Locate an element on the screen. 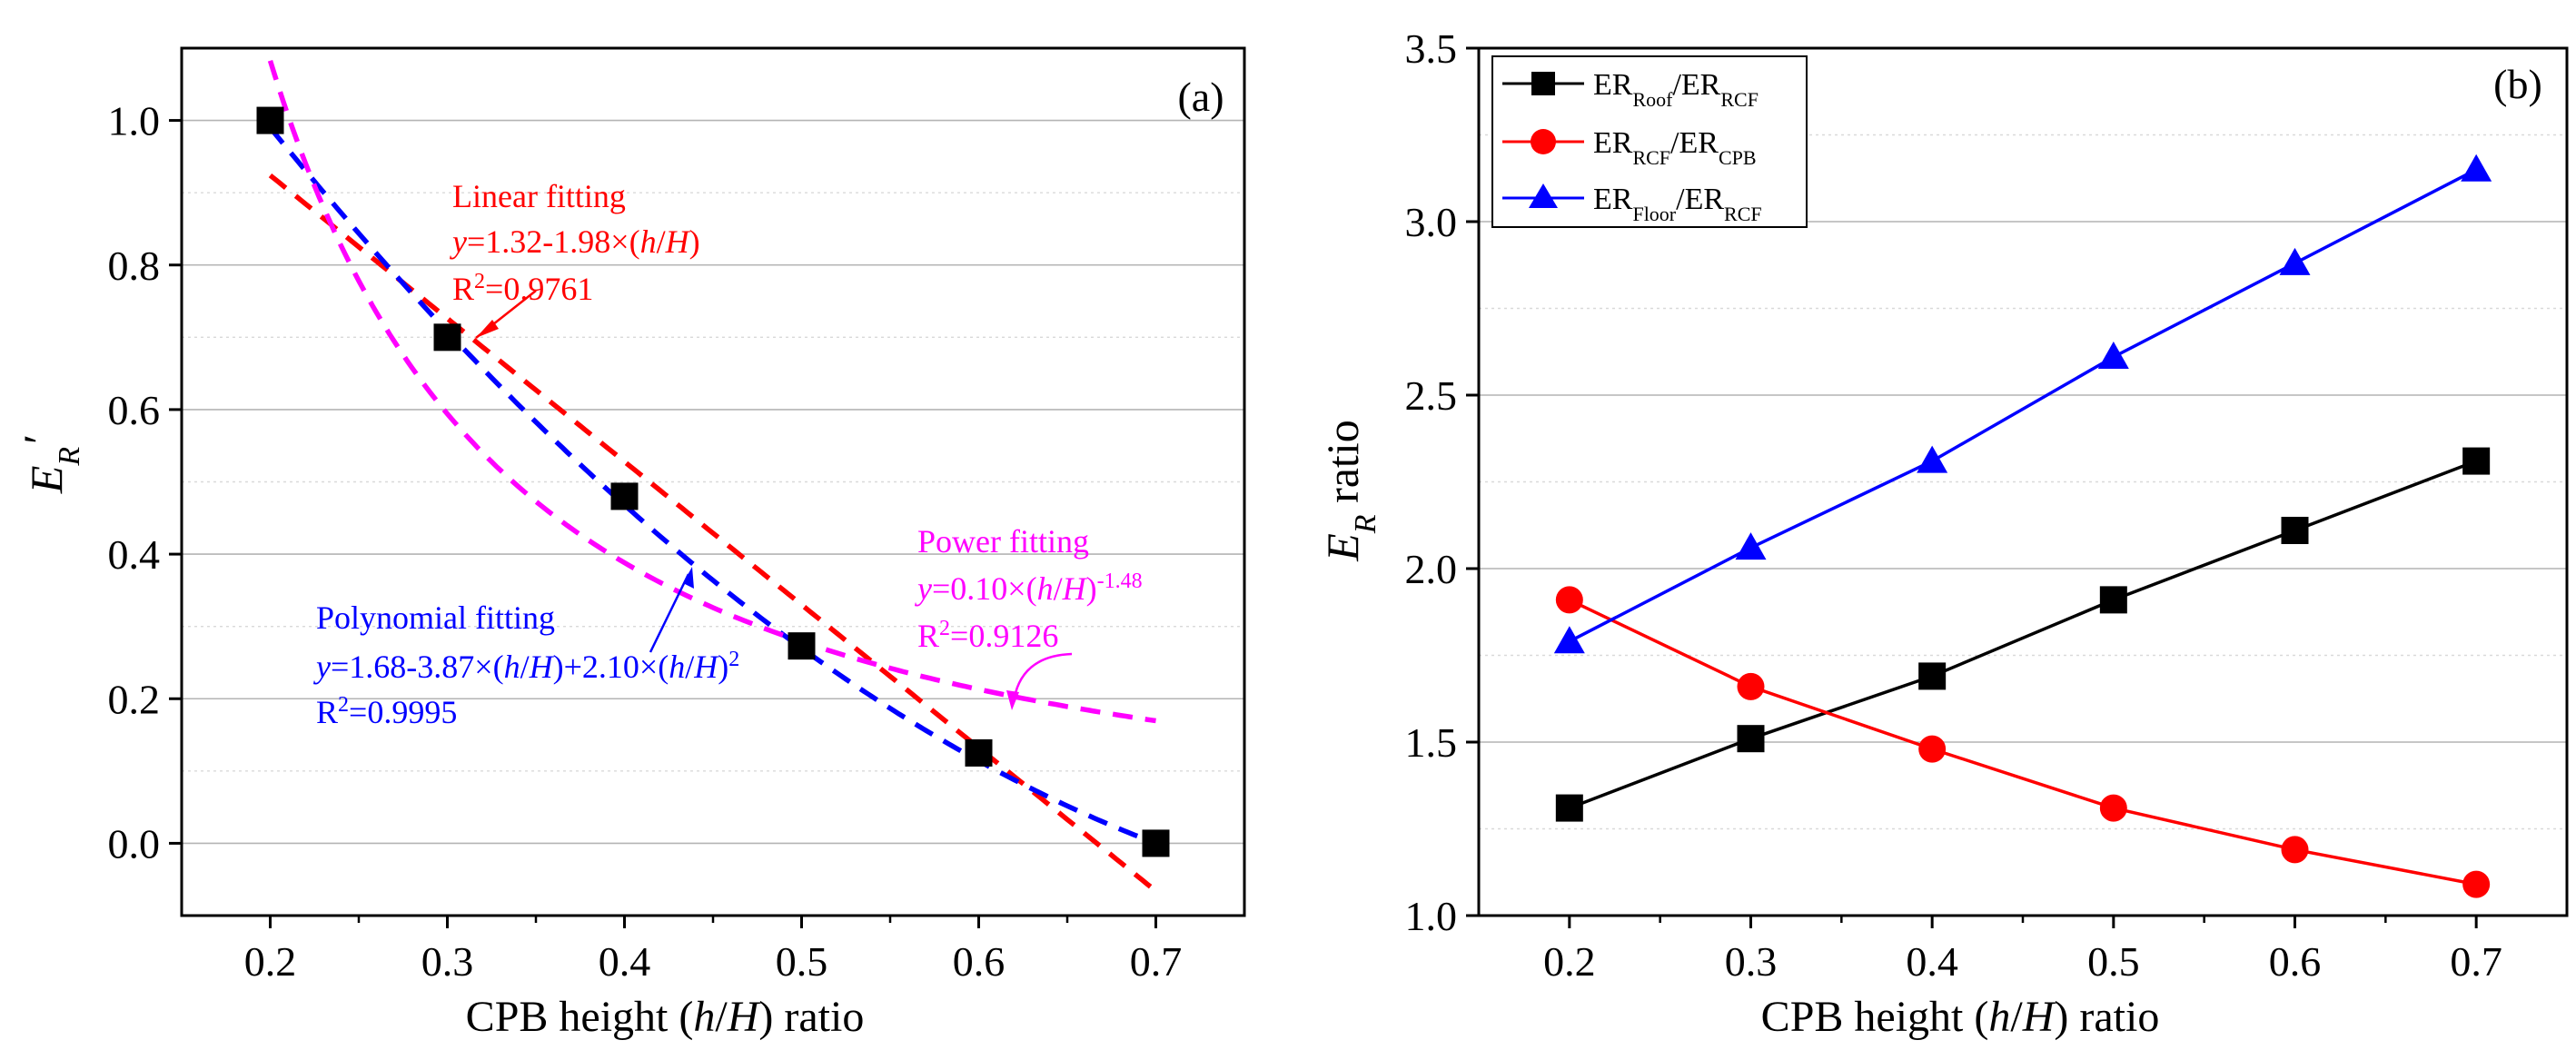 This screenshot has width=2576, height=1060. a-x-tick-label: 0.6 is located at coordinates (979, 961).